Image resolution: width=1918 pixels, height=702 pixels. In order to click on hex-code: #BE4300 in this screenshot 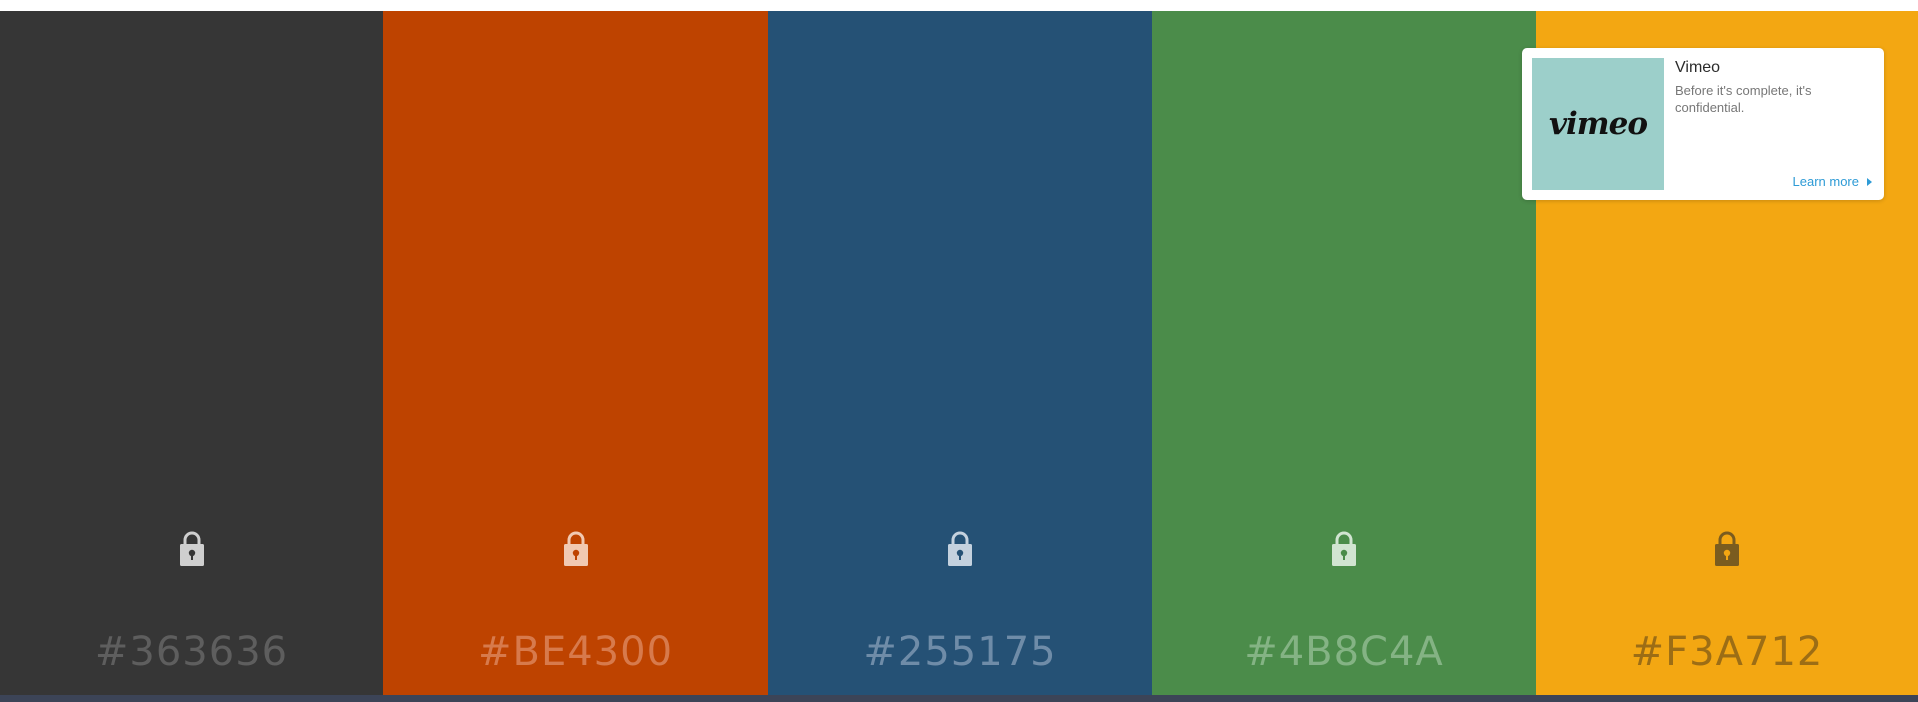, I will do `click(575, 652)`.